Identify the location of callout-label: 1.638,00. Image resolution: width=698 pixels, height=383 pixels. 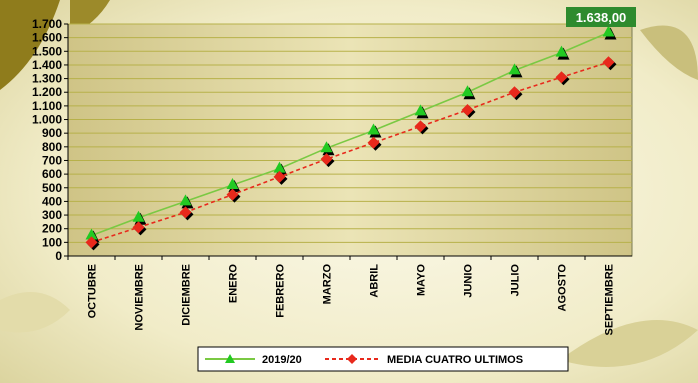
(601, 17).